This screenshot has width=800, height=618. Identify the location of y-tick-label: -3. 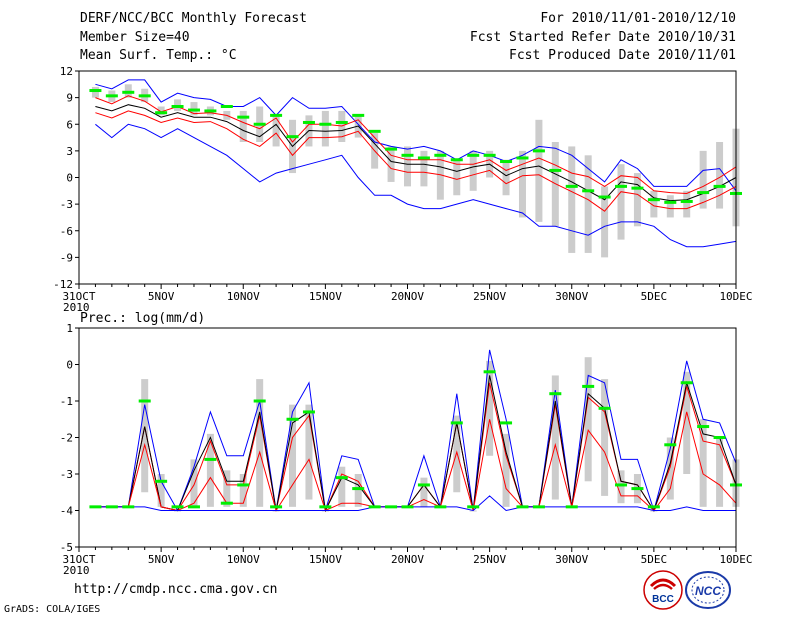
(66, 474).